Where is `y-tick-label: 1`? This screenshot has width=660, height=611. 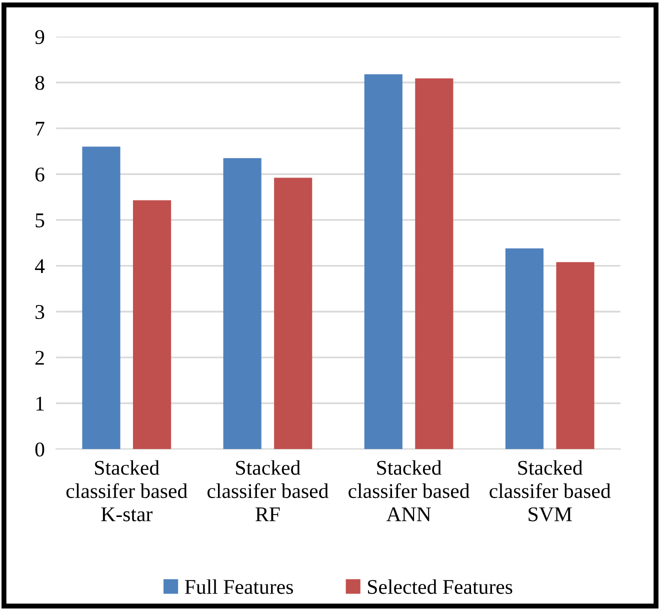
y-tick-label: 1 is located at coordinates (40, 403).